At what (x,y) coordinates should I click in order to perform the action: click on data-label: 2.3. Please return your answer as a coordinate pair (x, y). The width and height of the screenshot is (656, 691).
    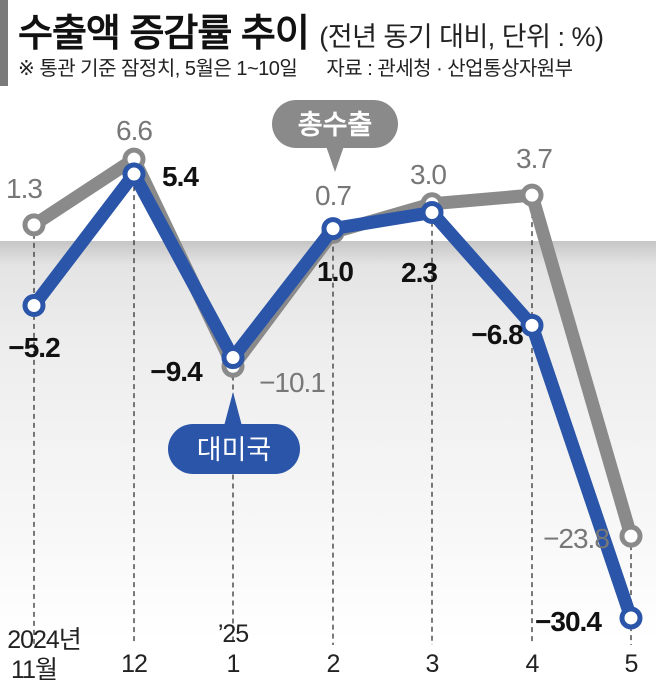
    Looking at the image, I should click on (419, 272).